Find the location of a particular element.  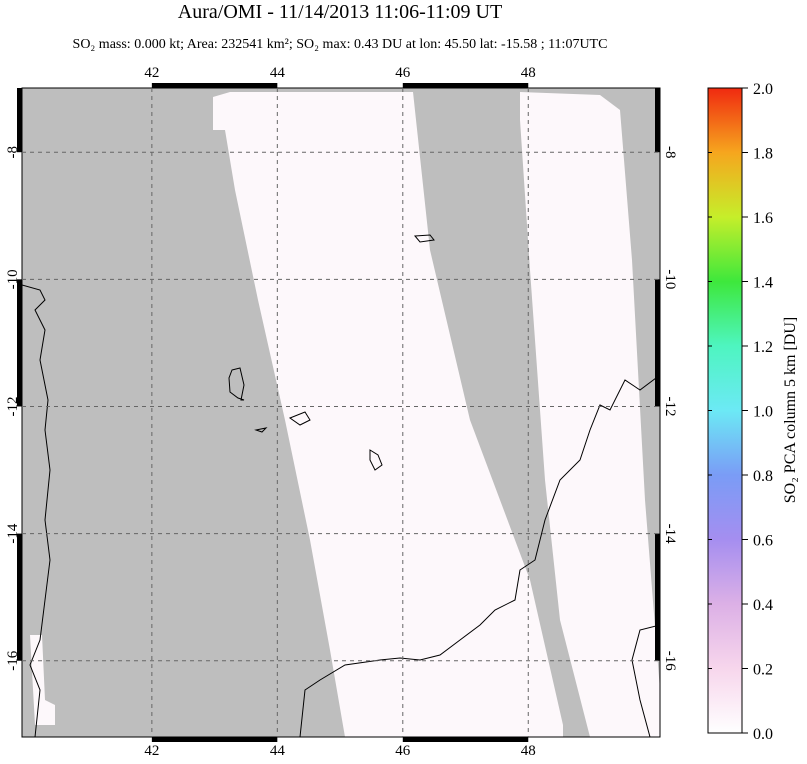

colorbar-label: SO₂ PCA column 5 km [DU] is located at coordinates (790, 410).